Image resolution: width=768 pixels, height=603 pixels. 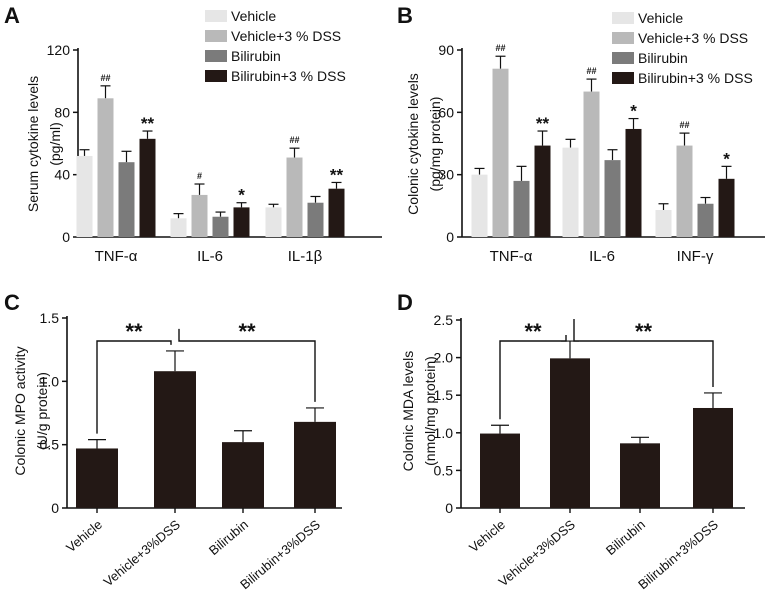 What do you see at coordinates (199, 176) in the screenshot?
I see `significance-mark: #` at bounding box center [199, 176].